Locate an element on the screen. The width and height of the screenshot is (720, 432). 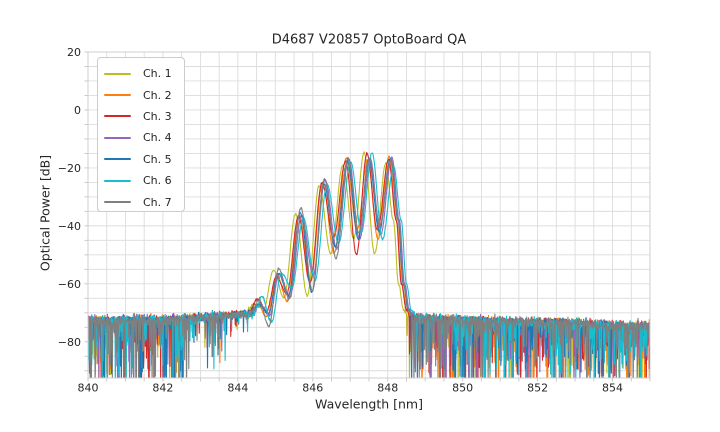
legend-item-ch-7: Ch. 7 is located at coordinates (144, 201).